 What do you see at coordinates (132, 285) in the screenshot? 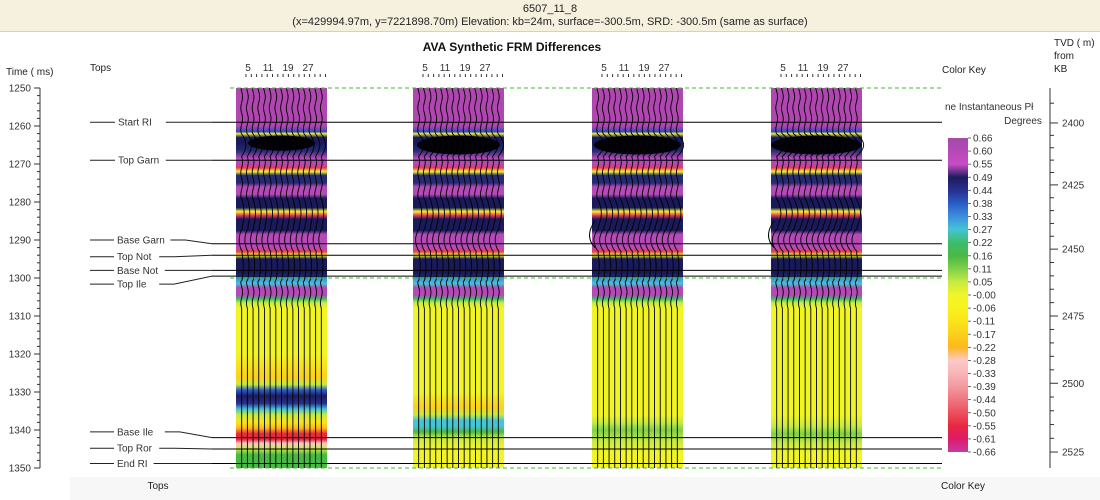
I see `top-label: Top Ile` at bounding box center [132, 285].